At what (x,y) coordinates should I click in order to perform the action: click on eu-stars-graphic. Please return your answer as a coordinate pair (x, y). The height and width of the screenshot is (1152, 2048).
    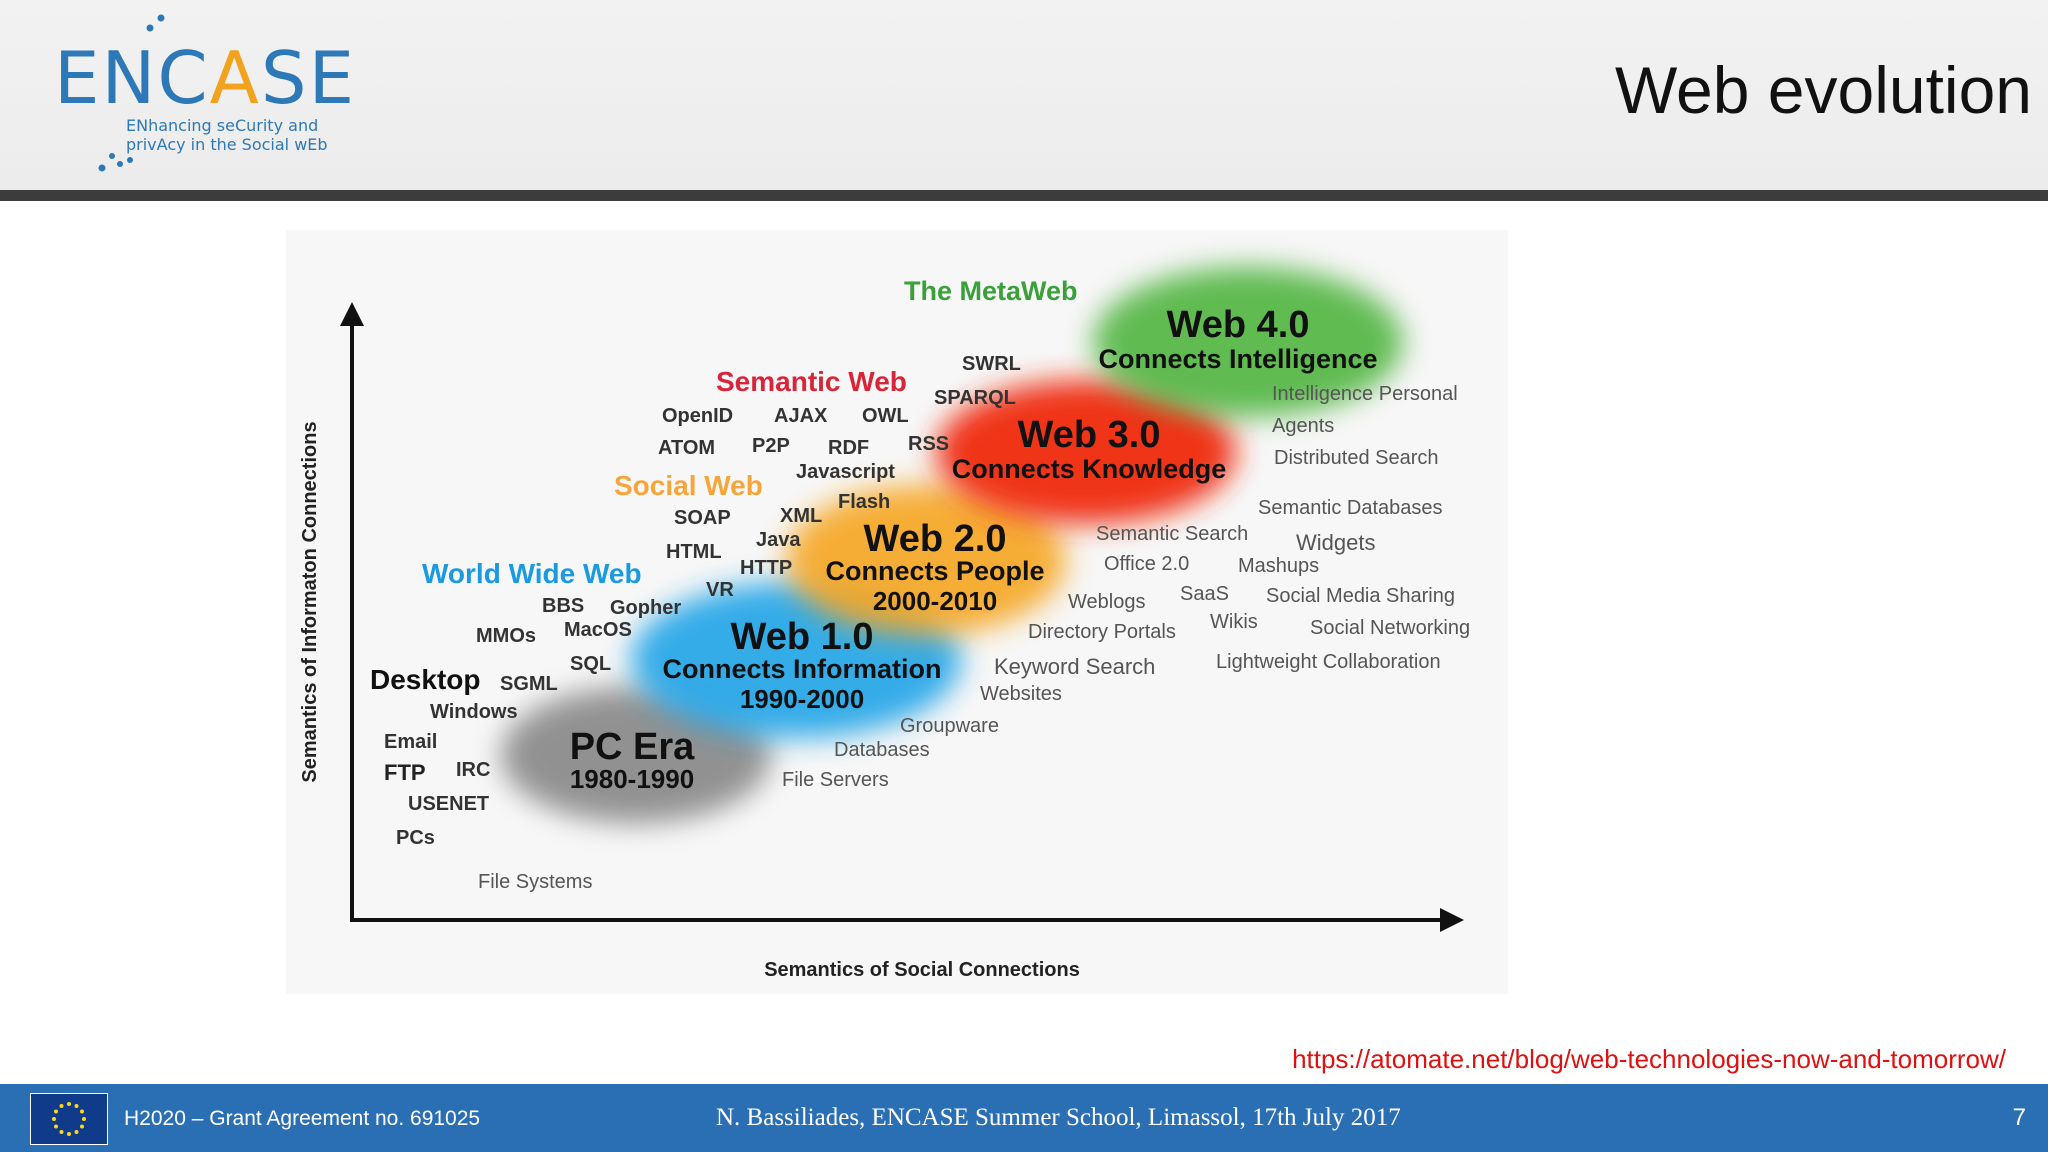
    Looking at the image, I should click on (69, 1119).